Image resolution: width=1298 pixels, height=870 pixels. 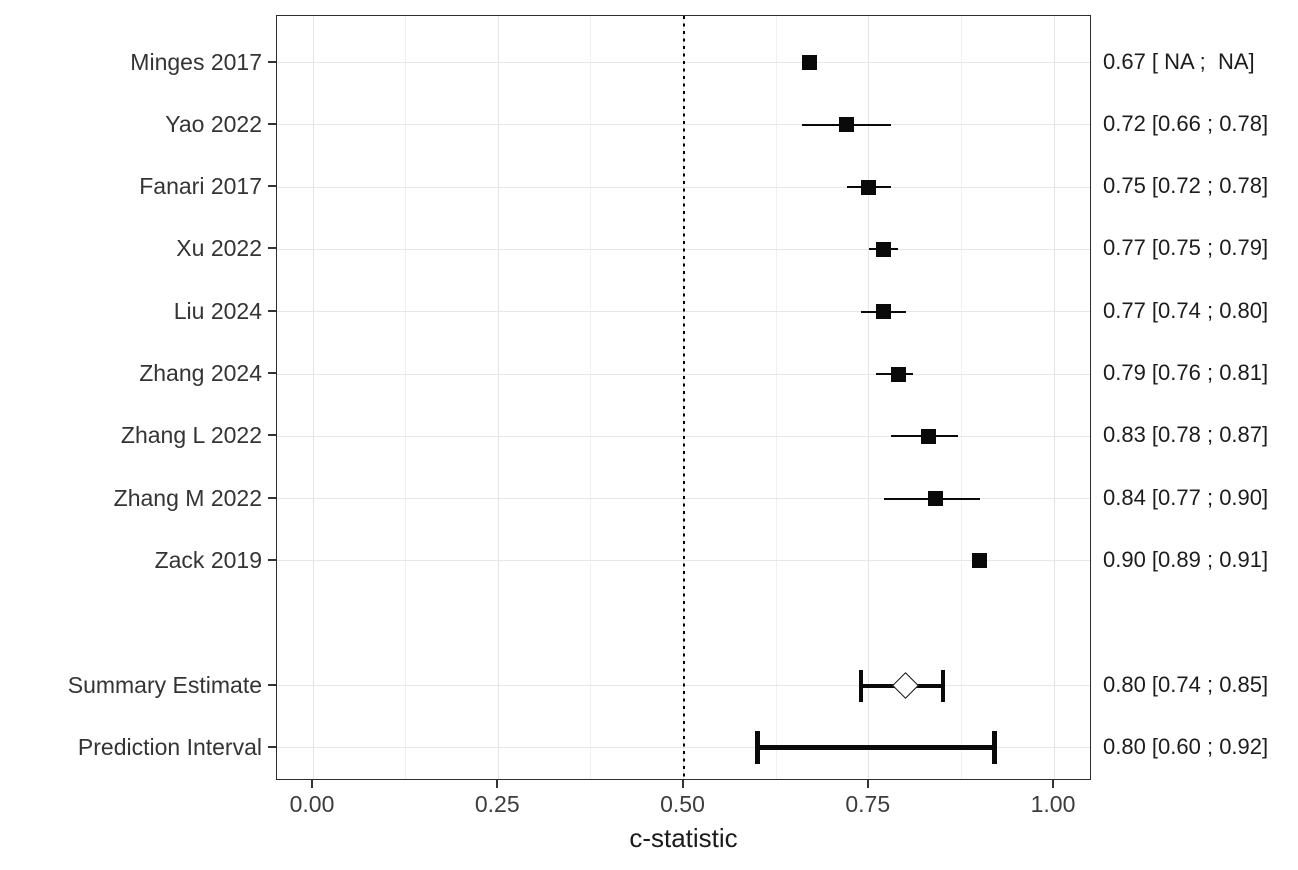 What do you see at coordinates (861, 685) in the screenshot?
I see `summary-ci-cap-left` at bounding box center [861, 685].